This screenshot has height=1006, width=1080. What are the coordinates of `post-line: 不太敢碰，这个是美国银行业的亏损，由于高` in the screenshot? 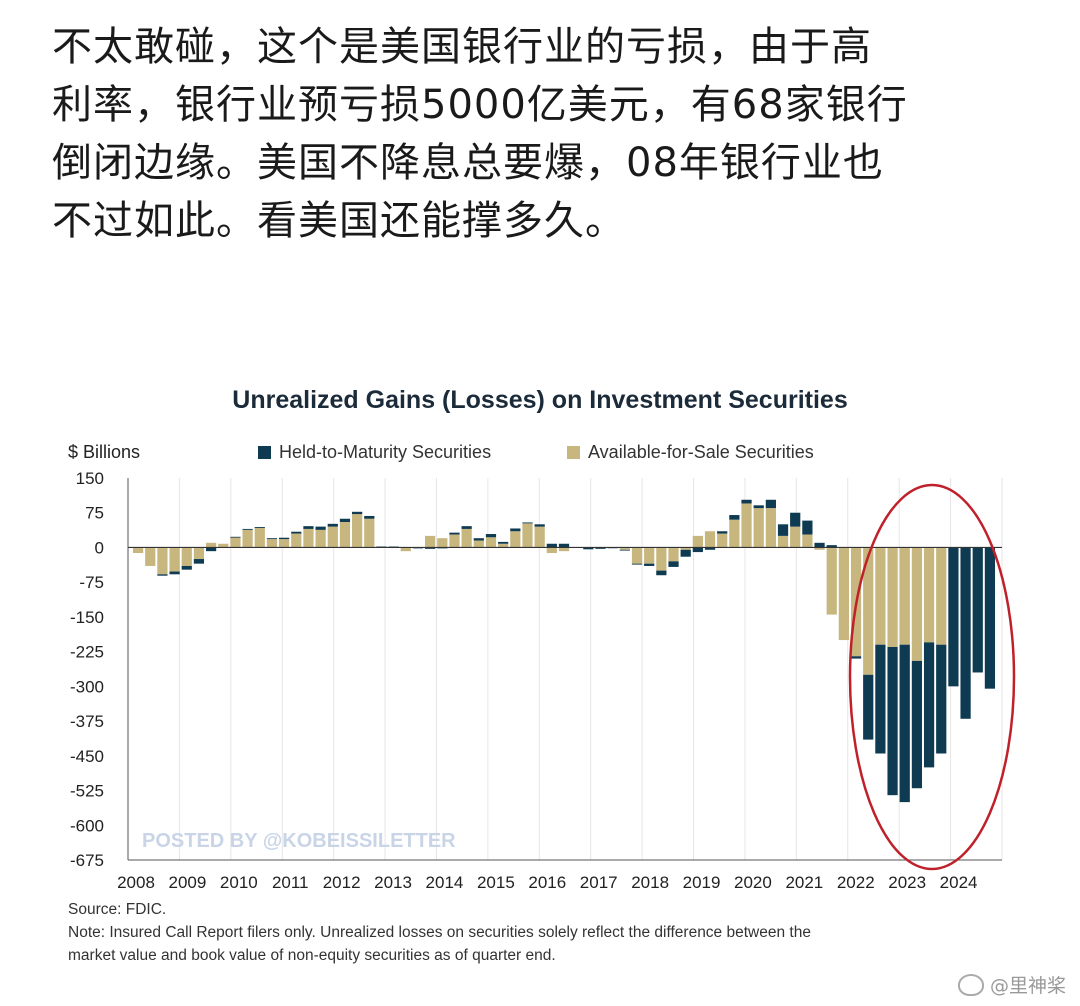 It's located at (462, 47).